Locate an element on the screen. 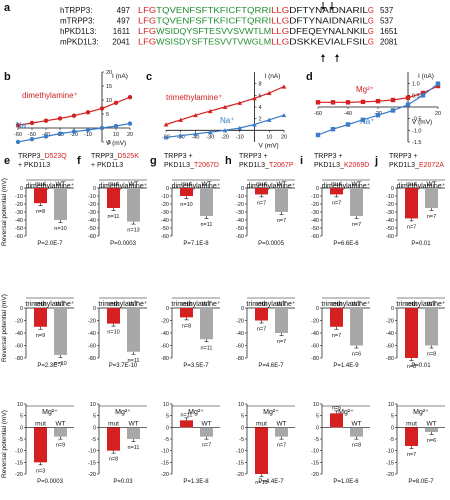  sequence-name: mTRPP3: is located at coordinates (77, 21).